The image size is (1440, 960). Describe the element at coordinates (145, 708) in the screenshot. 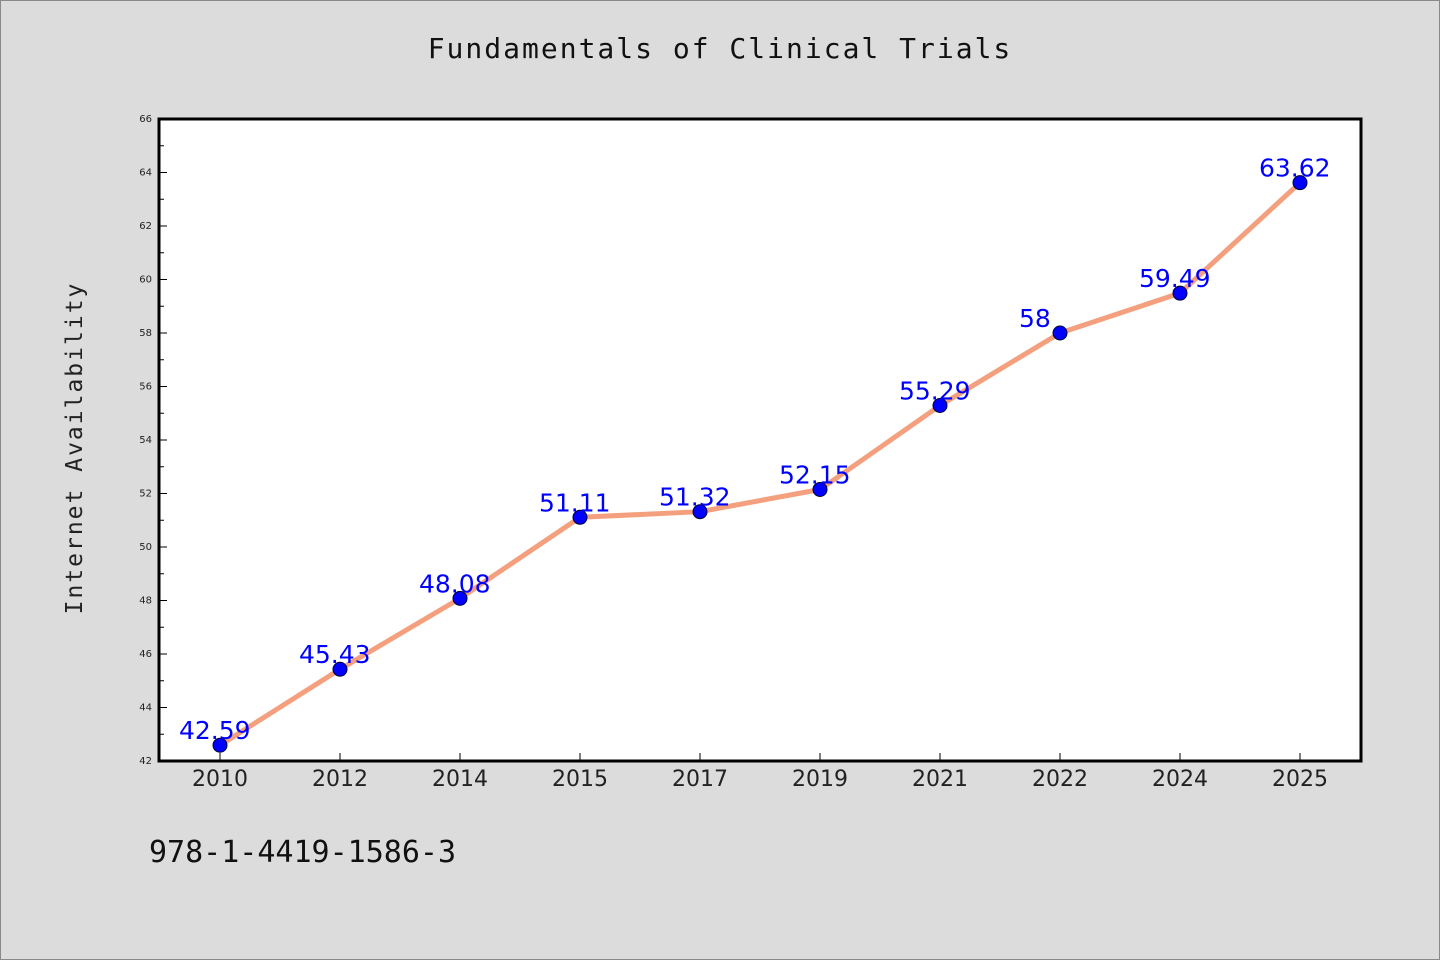

I see `y-tick-label: 44` at that location.